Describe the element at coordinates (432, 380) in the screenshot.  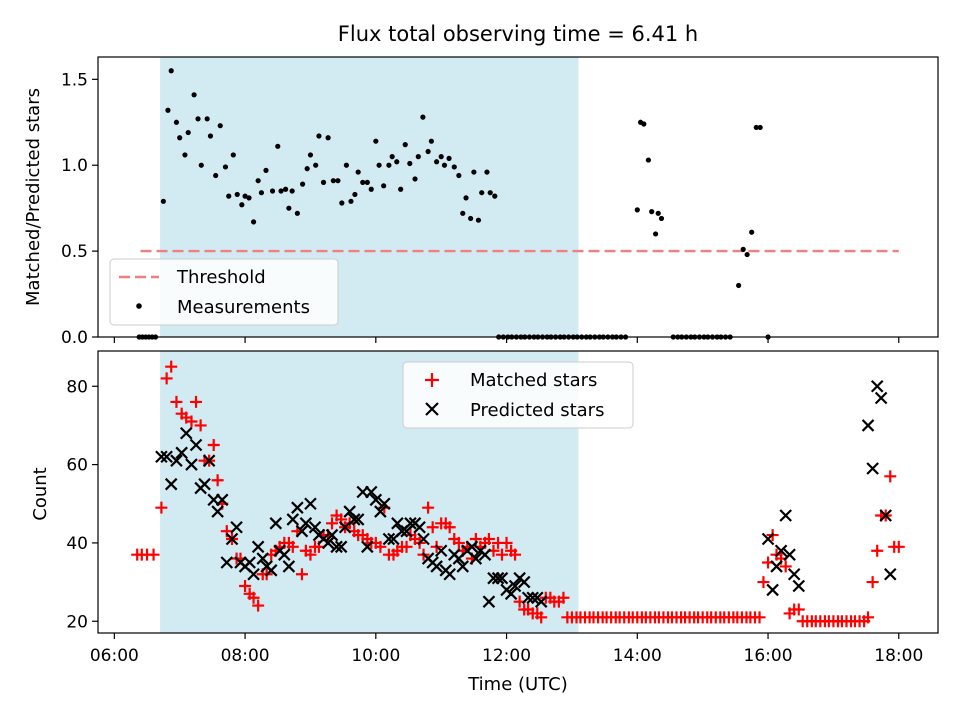
I see `legend-matched-swatch` at that location.